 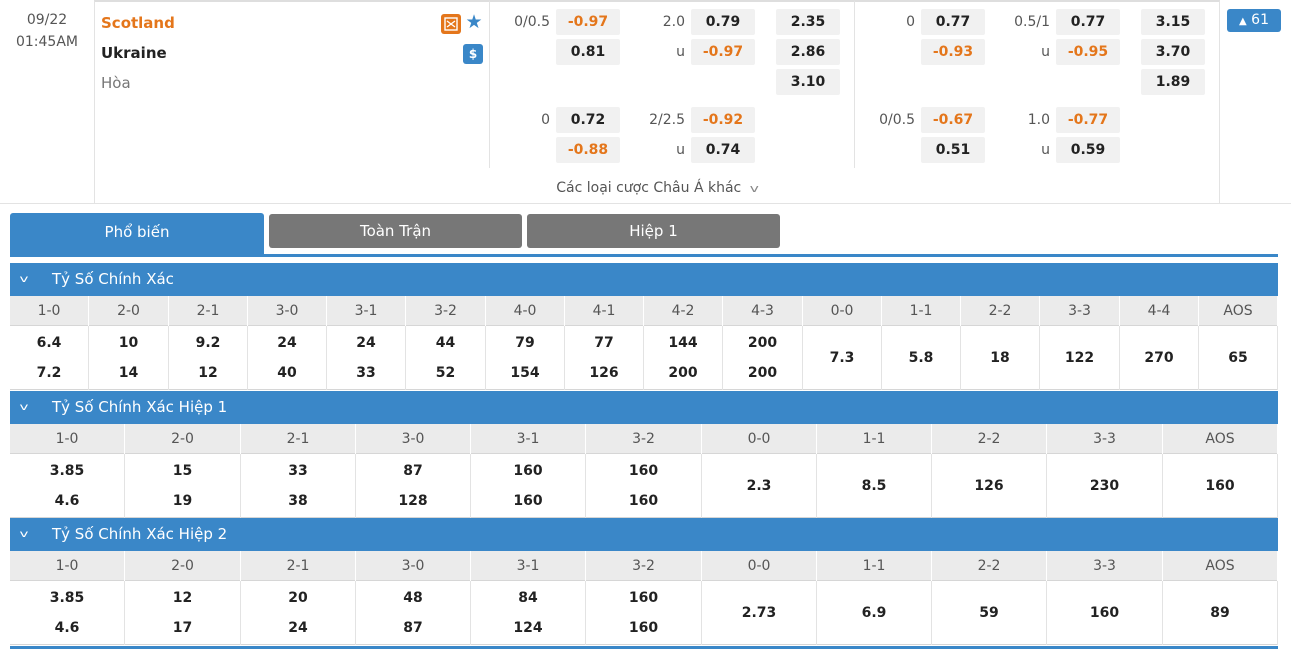 I want to click on home-score-odd: 10, so click(x=128, y=343).